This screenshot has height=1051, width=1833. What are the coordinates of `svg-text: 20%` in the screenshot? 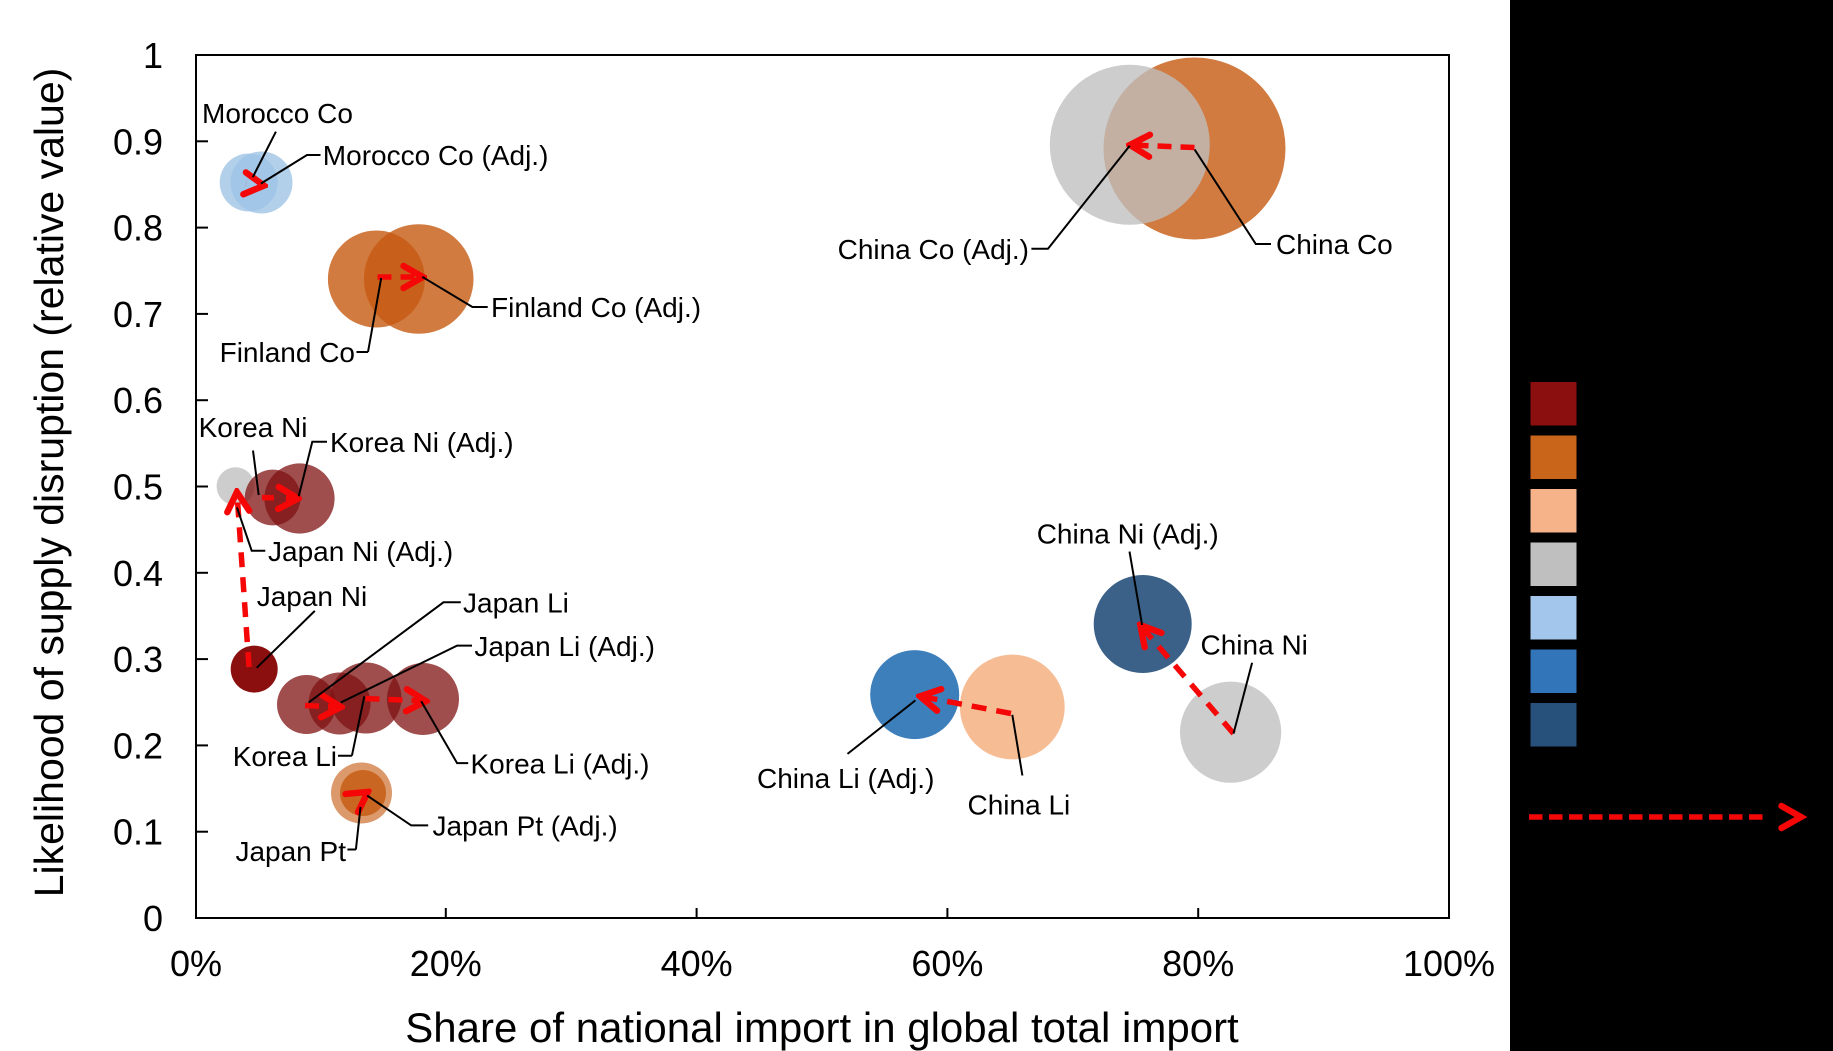 It's located at (446, 963).